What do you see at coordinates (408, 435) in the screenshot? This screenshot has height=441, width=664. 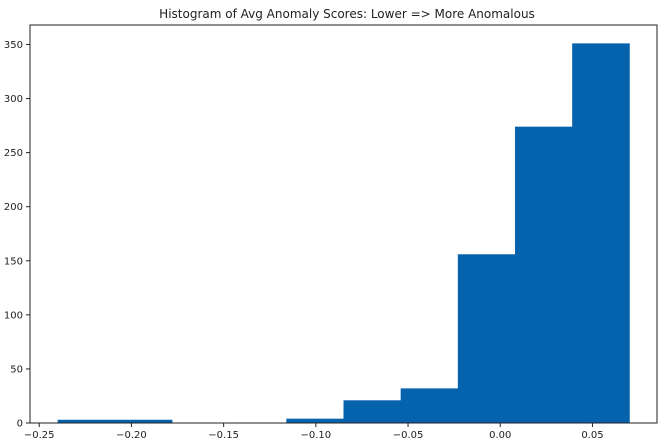 I see `x-tick-label: −0.05` at bounding box center [408, 435].